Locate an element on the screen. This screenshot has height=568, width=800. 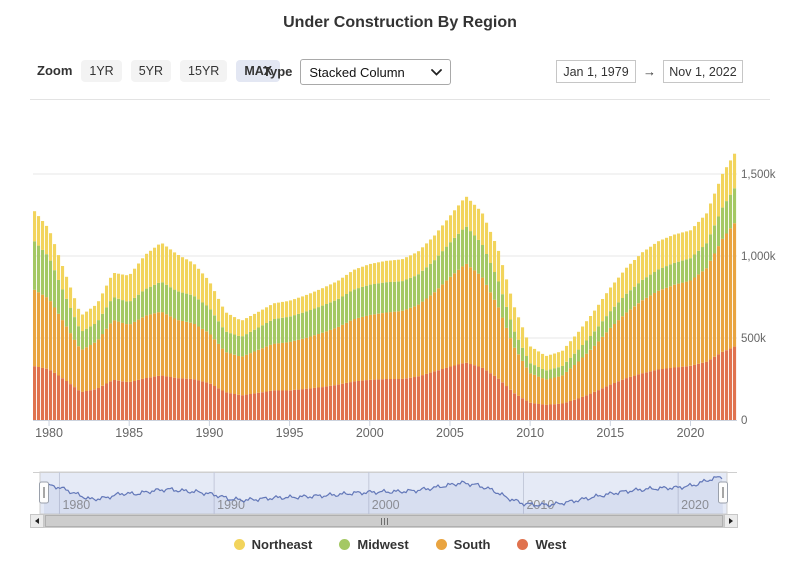
legend-marker-west is located at coordinates (523, 544).